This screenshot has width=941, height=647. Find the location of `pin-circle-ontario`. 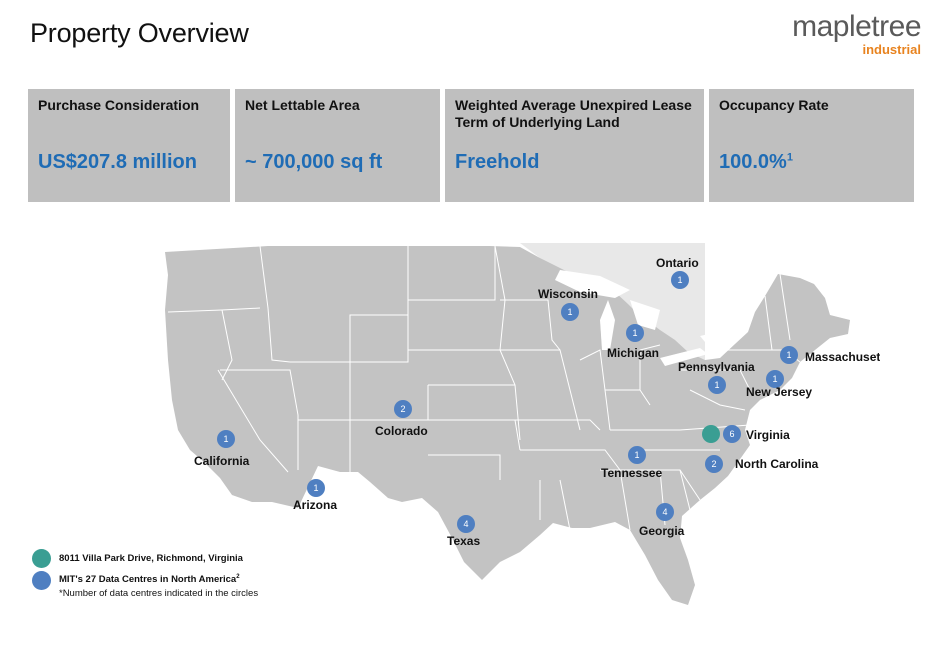

pin-circle-ontario is located at coordinates (680, 280).